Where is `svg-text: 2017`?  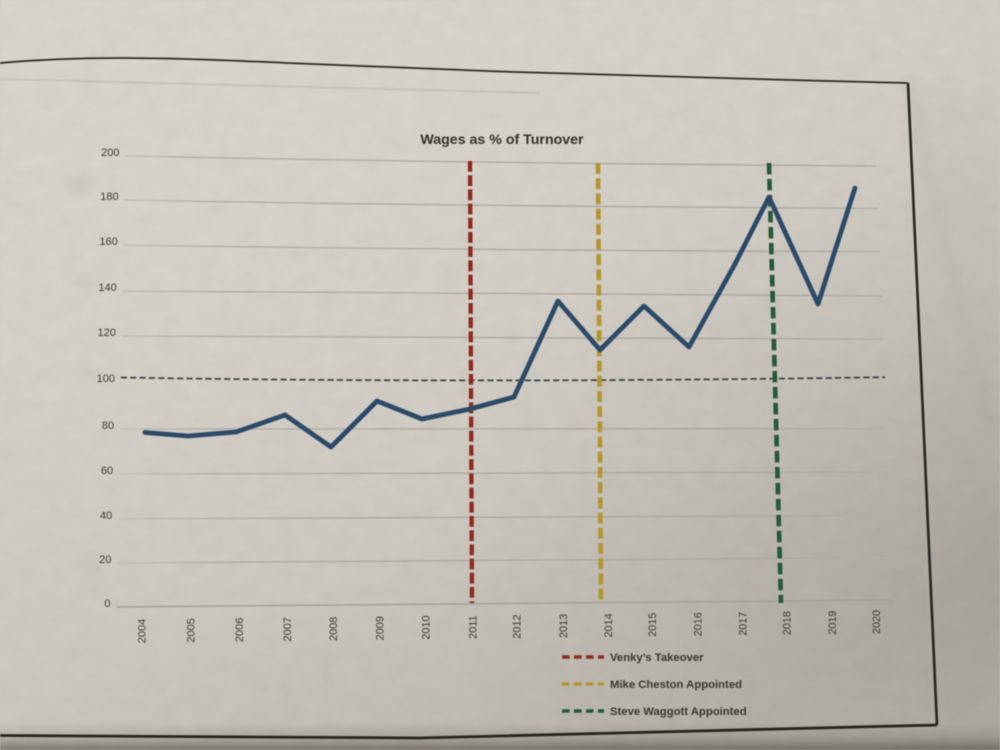 svg-text: 2017 is located at coordinates (744, 624).